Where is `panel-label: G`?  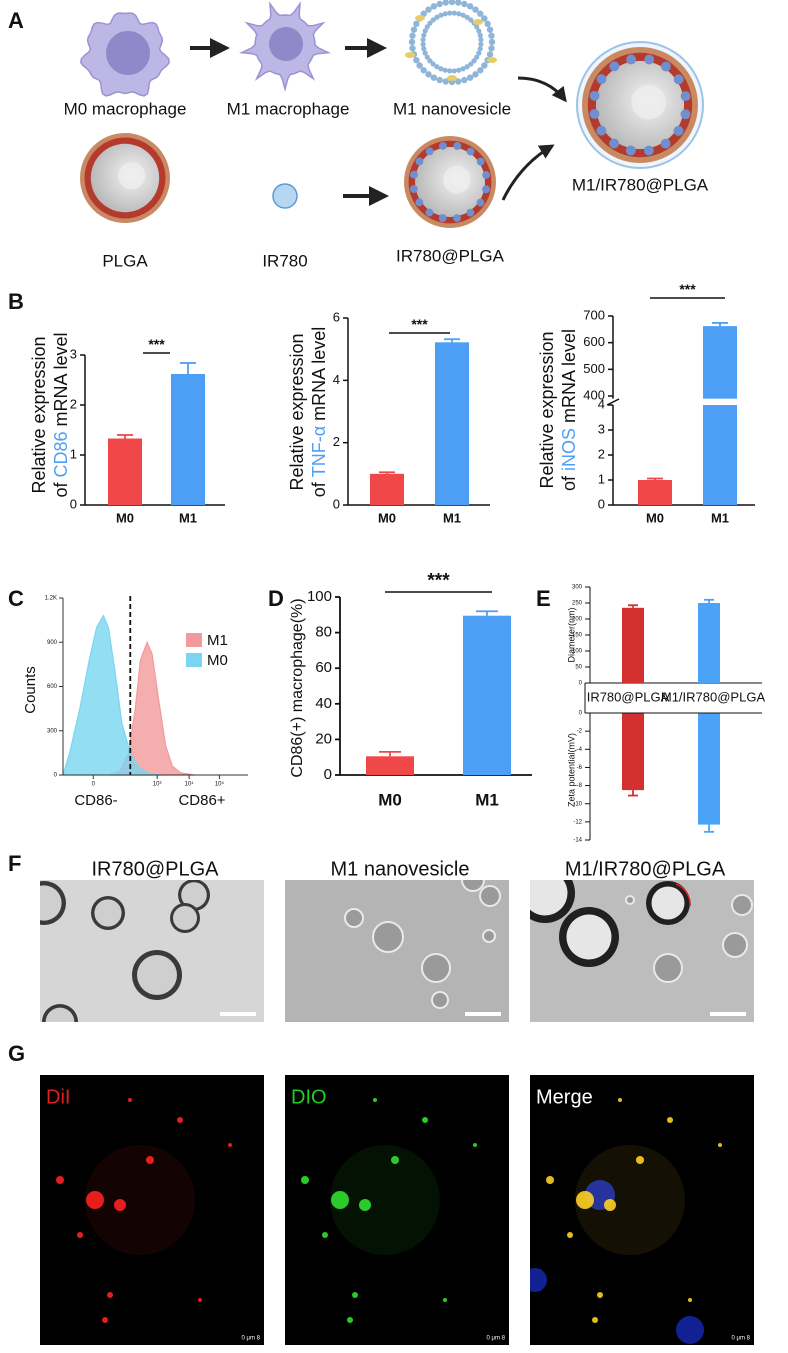 panel-label: G is located at coordinates (16, 1053).